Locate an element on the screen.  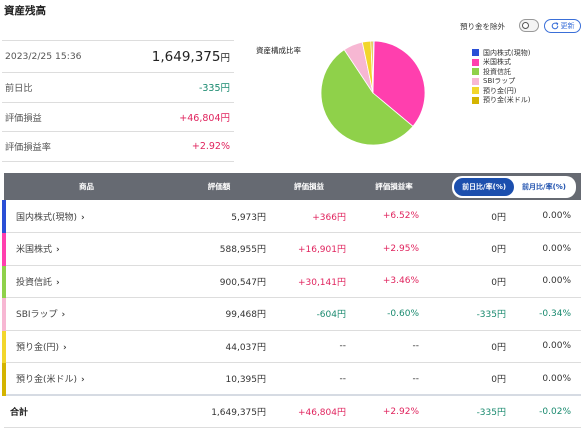
table-row: 投資信託 › 900,547円 +30,141円 +3.46% 0円 0.00% is located at coordinates (291, 281).